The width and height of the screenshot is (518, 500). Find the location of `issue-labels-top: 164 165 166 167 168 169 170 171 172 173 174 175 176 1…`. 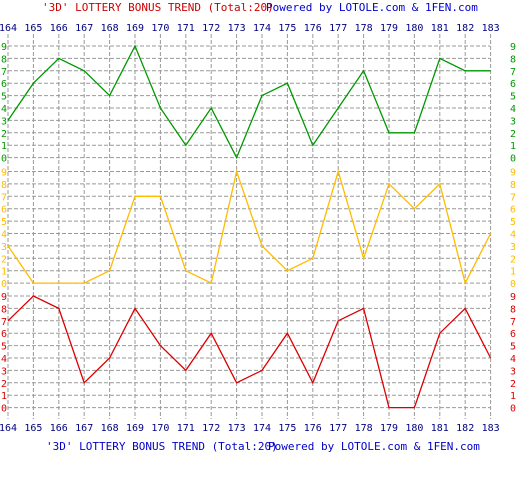

issue-labels-top: 164 165 166 167 168 169 170 171 172 173 174 175 176 1… is located at coordinates (250, 28).